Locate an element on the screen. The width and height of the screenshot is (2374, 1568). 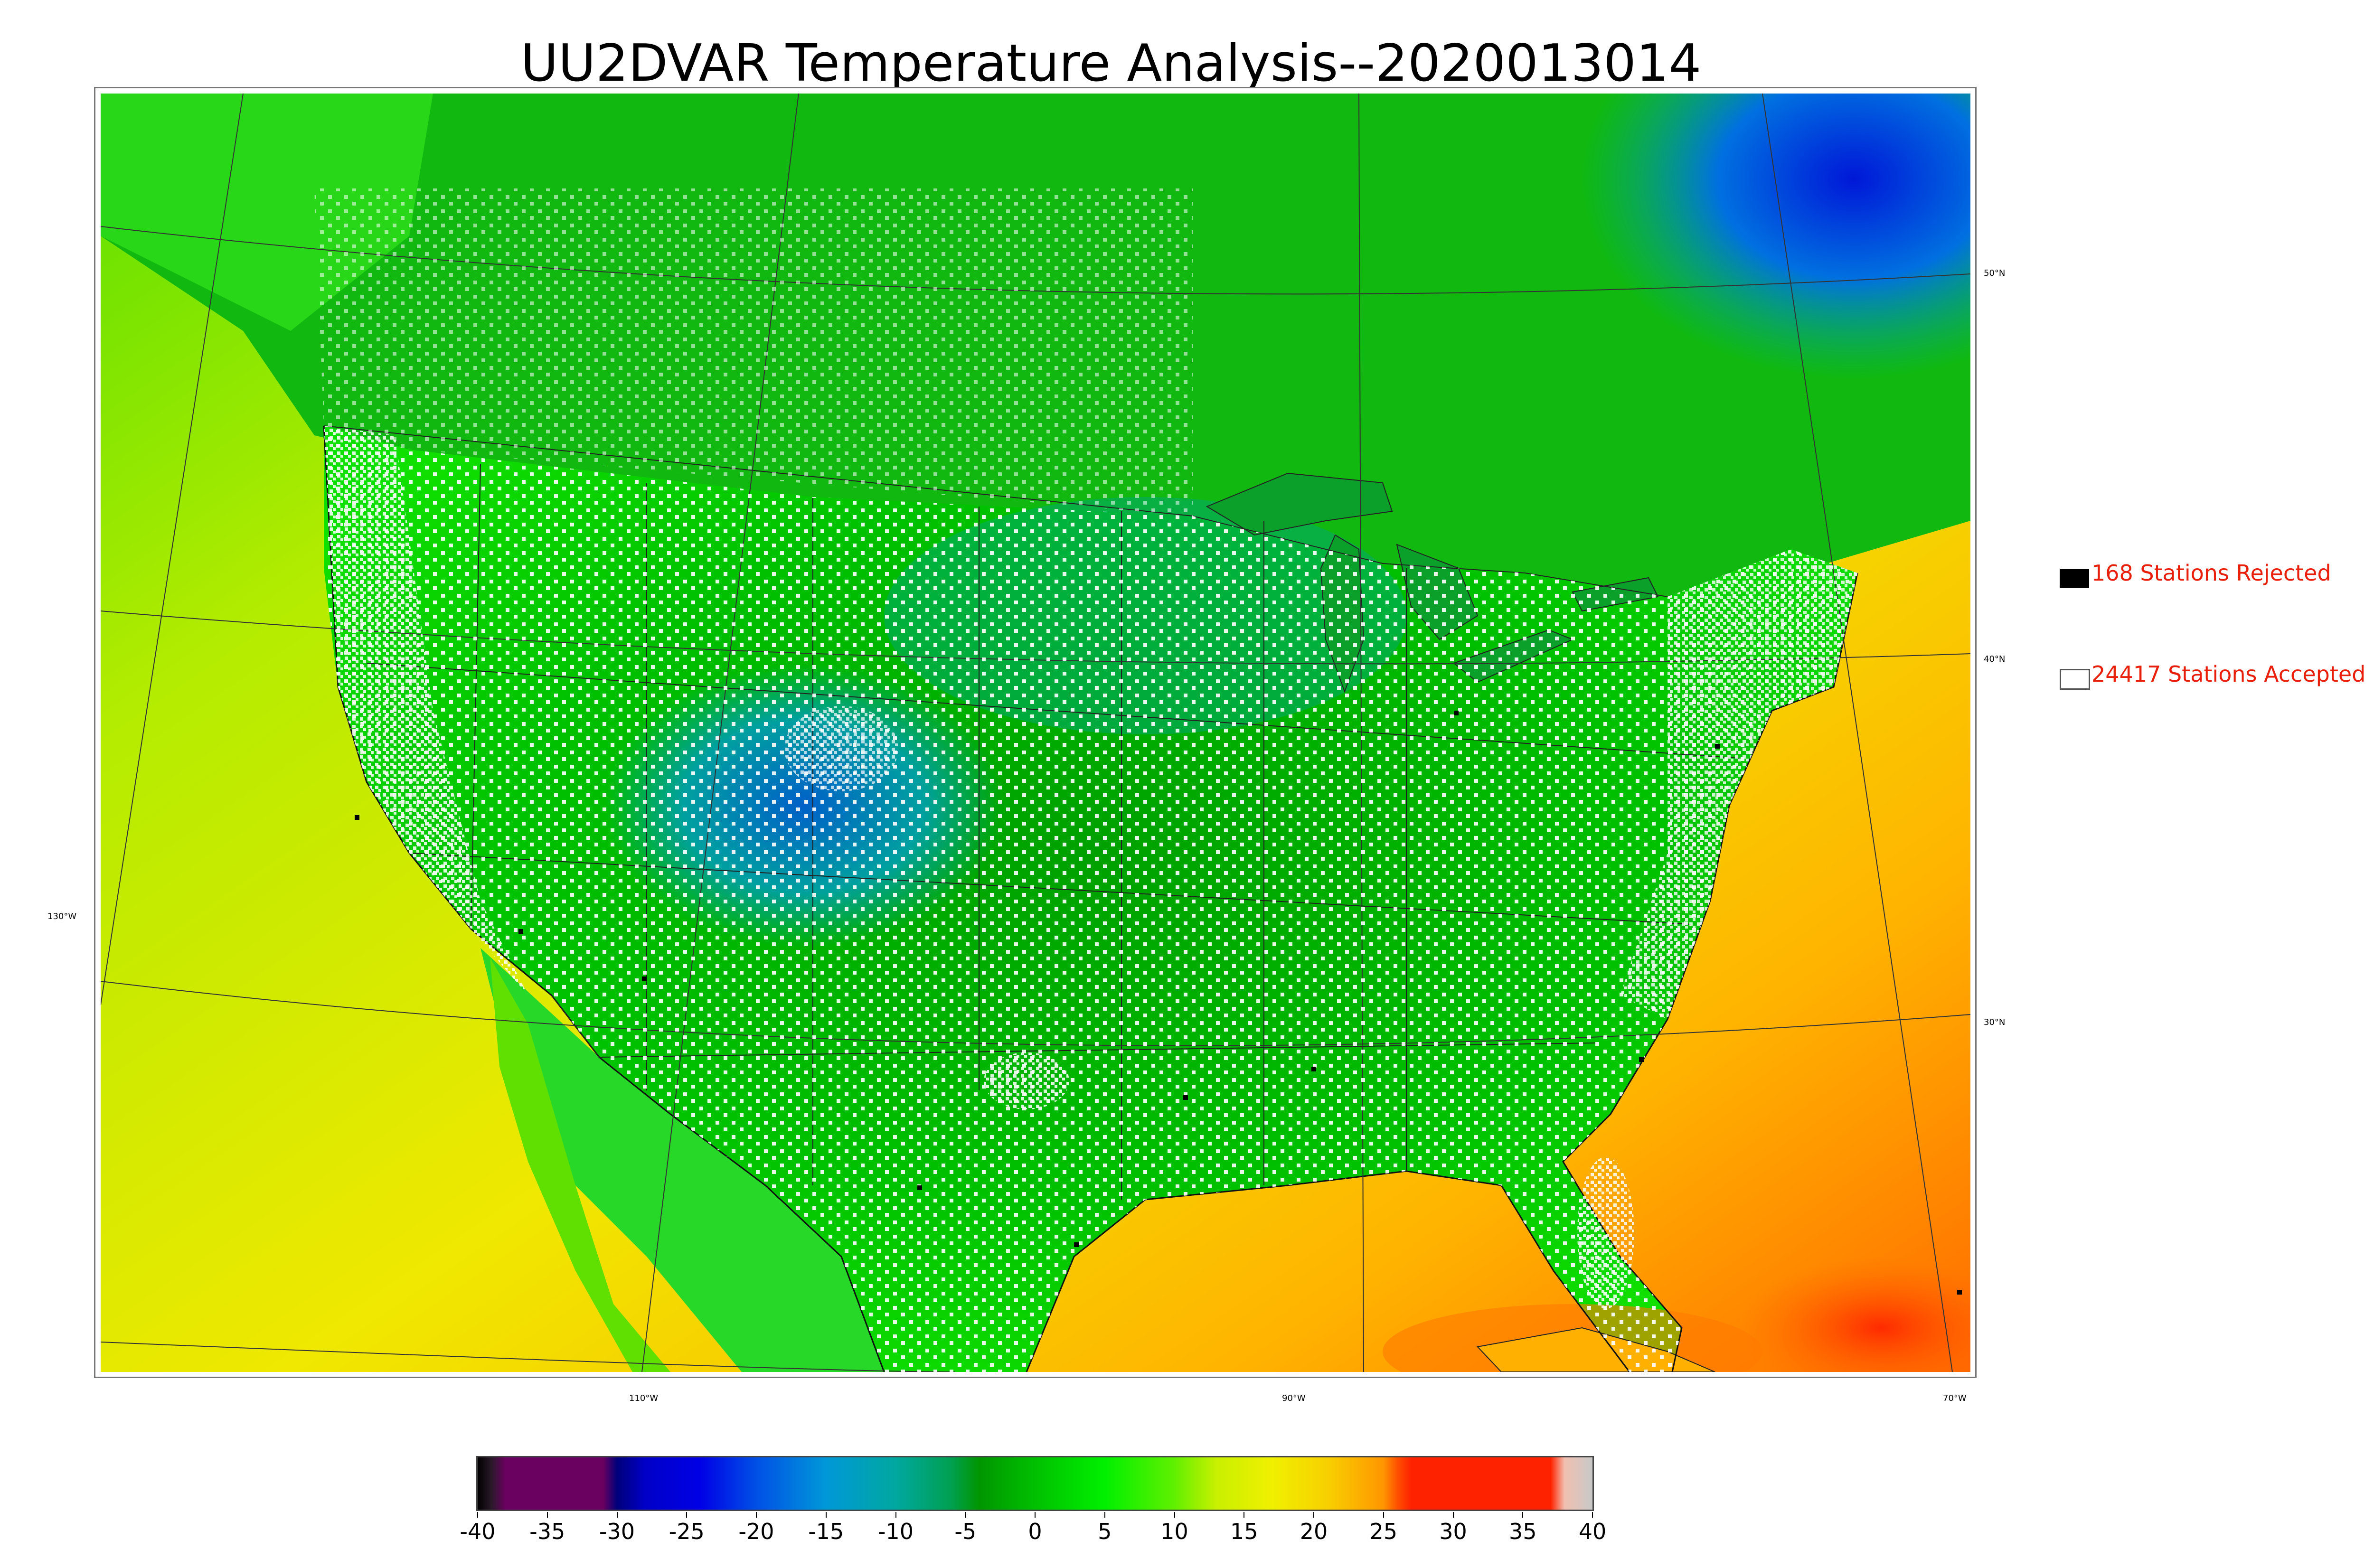
colorbar-tick-label: 40 is located at coordinates (1592, 1531).